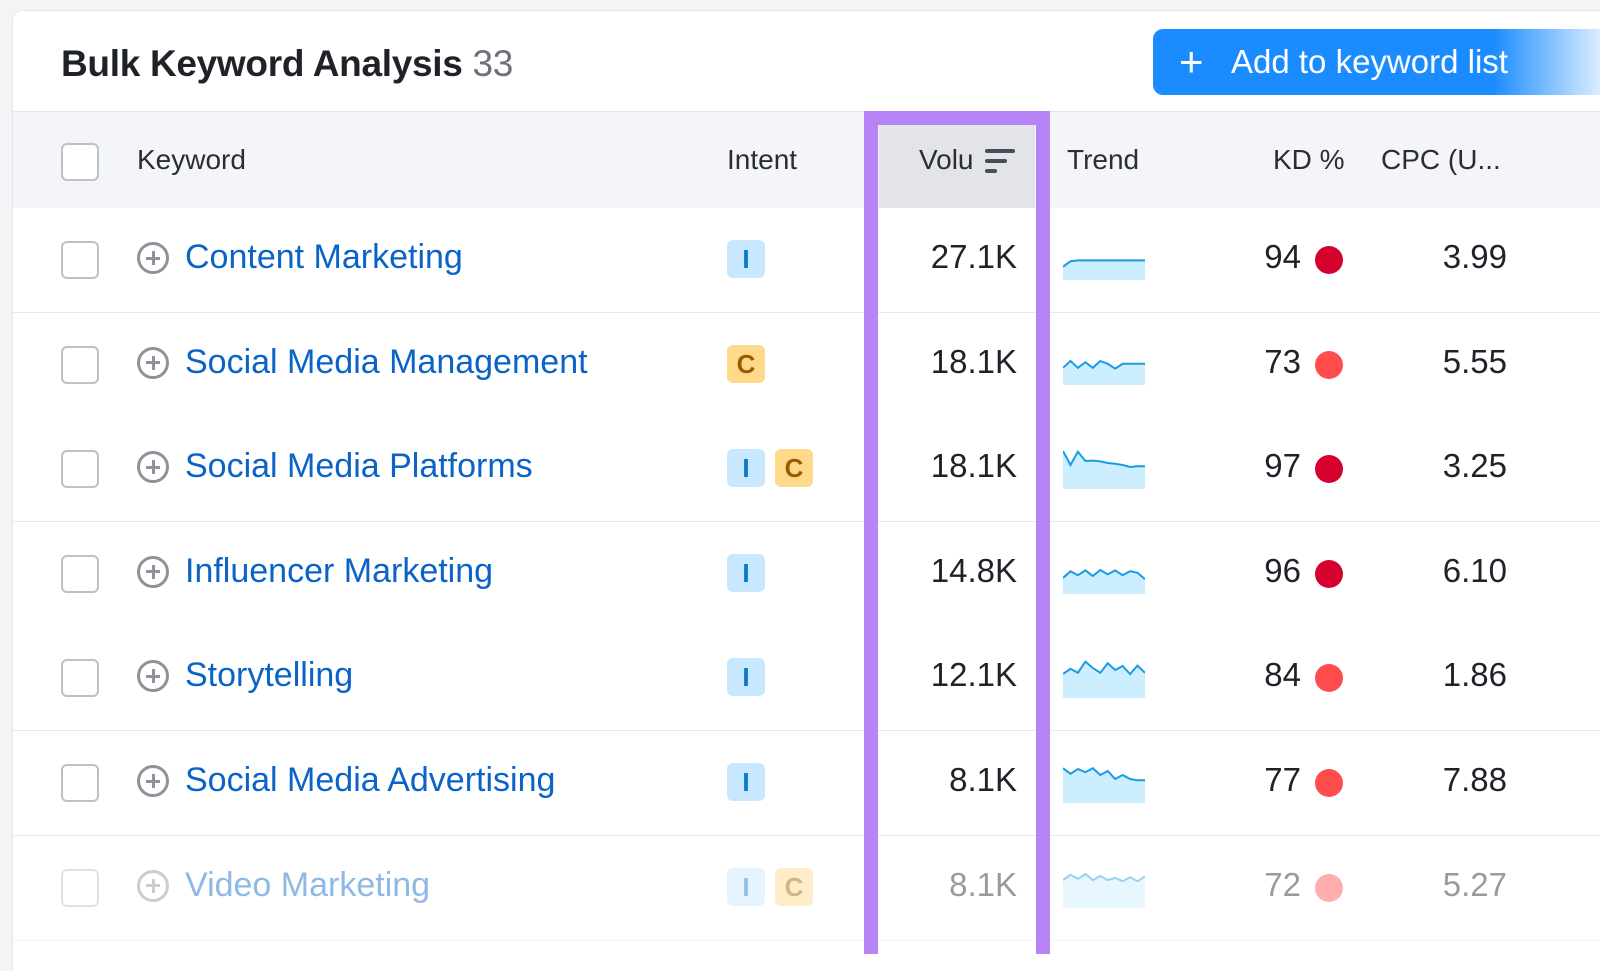 This screenshot has height=971, width=1600. Describe the element at coordinates (324, 257) in the screenshot. I see `keyword-link: Content Marketing` at that location.